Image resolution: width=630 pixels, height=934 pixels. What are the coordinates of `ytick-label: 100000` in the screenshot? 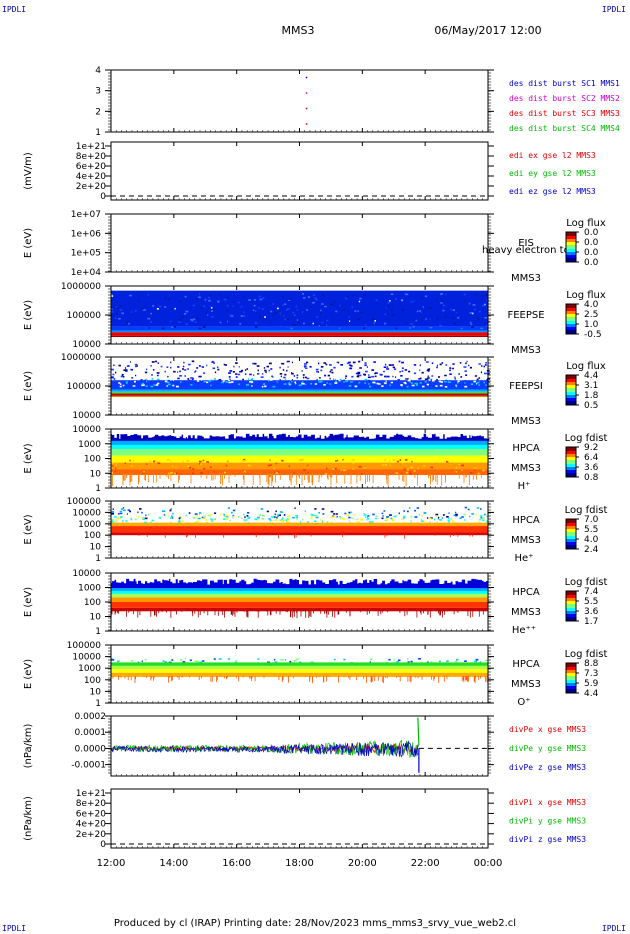 It's located at (84, 646).